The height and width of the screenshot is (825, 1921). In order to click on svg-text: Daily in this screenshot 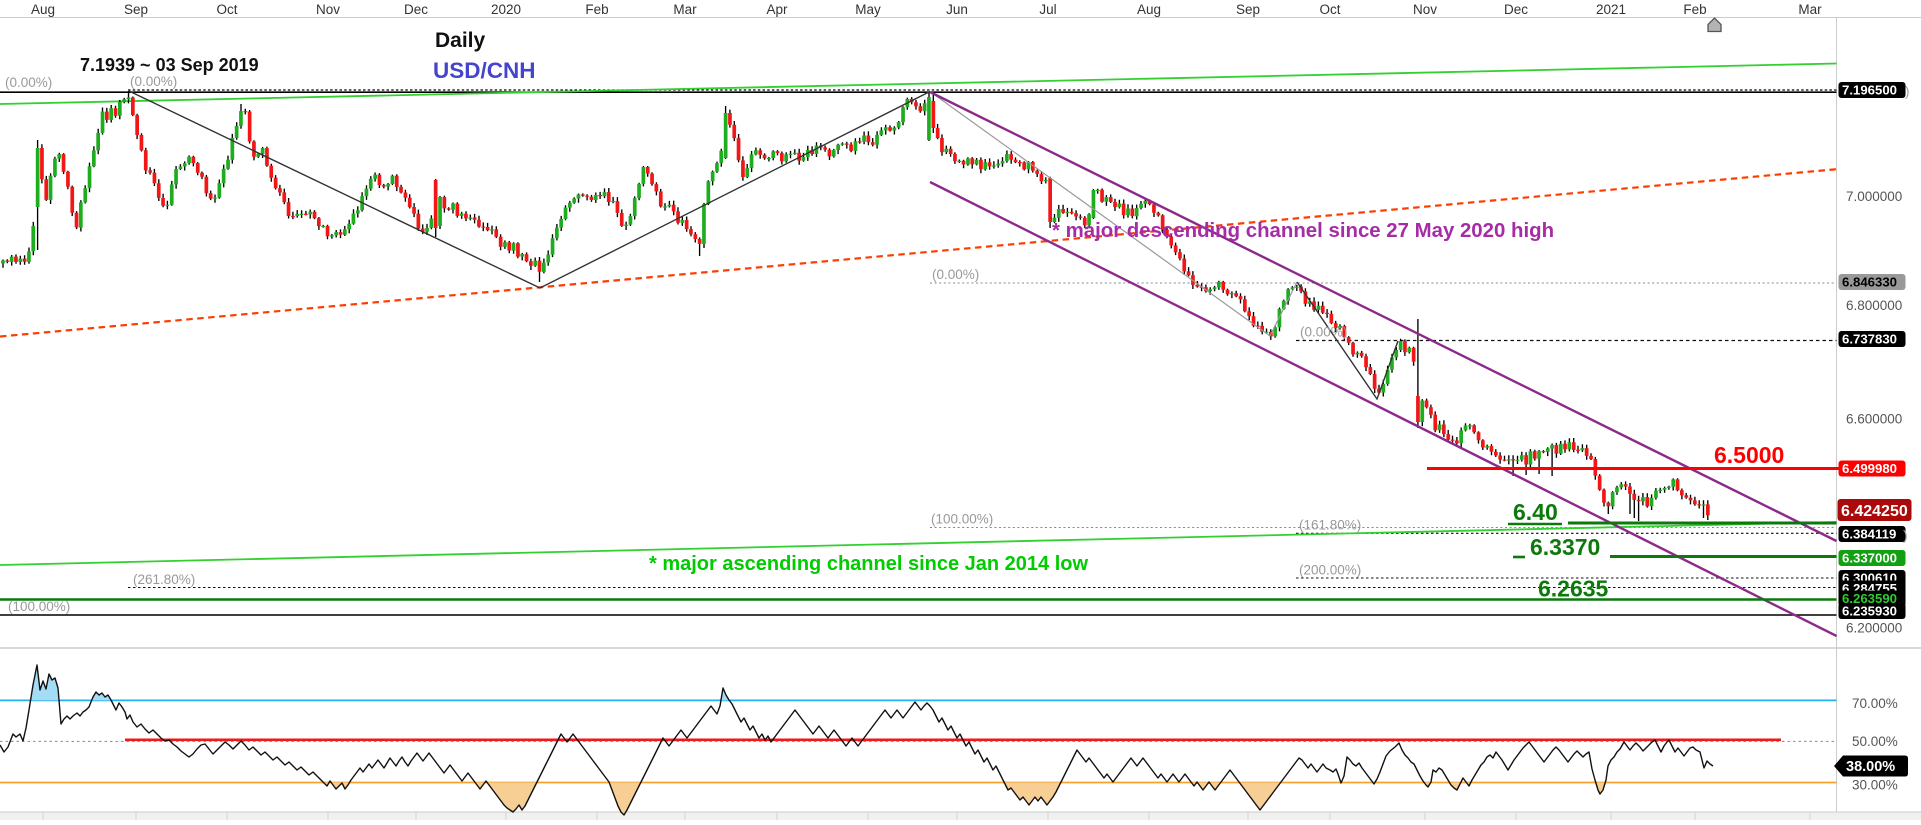, I will do `click(460, 40)`.